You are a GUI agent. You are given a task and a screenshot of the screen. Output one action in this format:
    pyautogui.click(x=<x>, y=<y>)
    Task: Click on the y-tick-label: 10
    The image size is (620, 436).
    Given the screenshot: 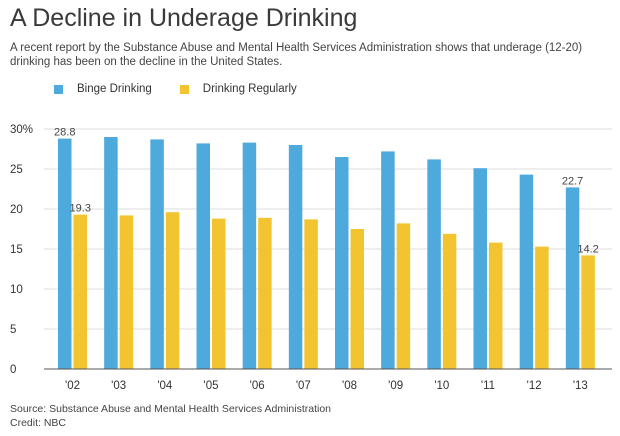 What is the action you would take?
    pyautogui.click(x=16, y=290)
    